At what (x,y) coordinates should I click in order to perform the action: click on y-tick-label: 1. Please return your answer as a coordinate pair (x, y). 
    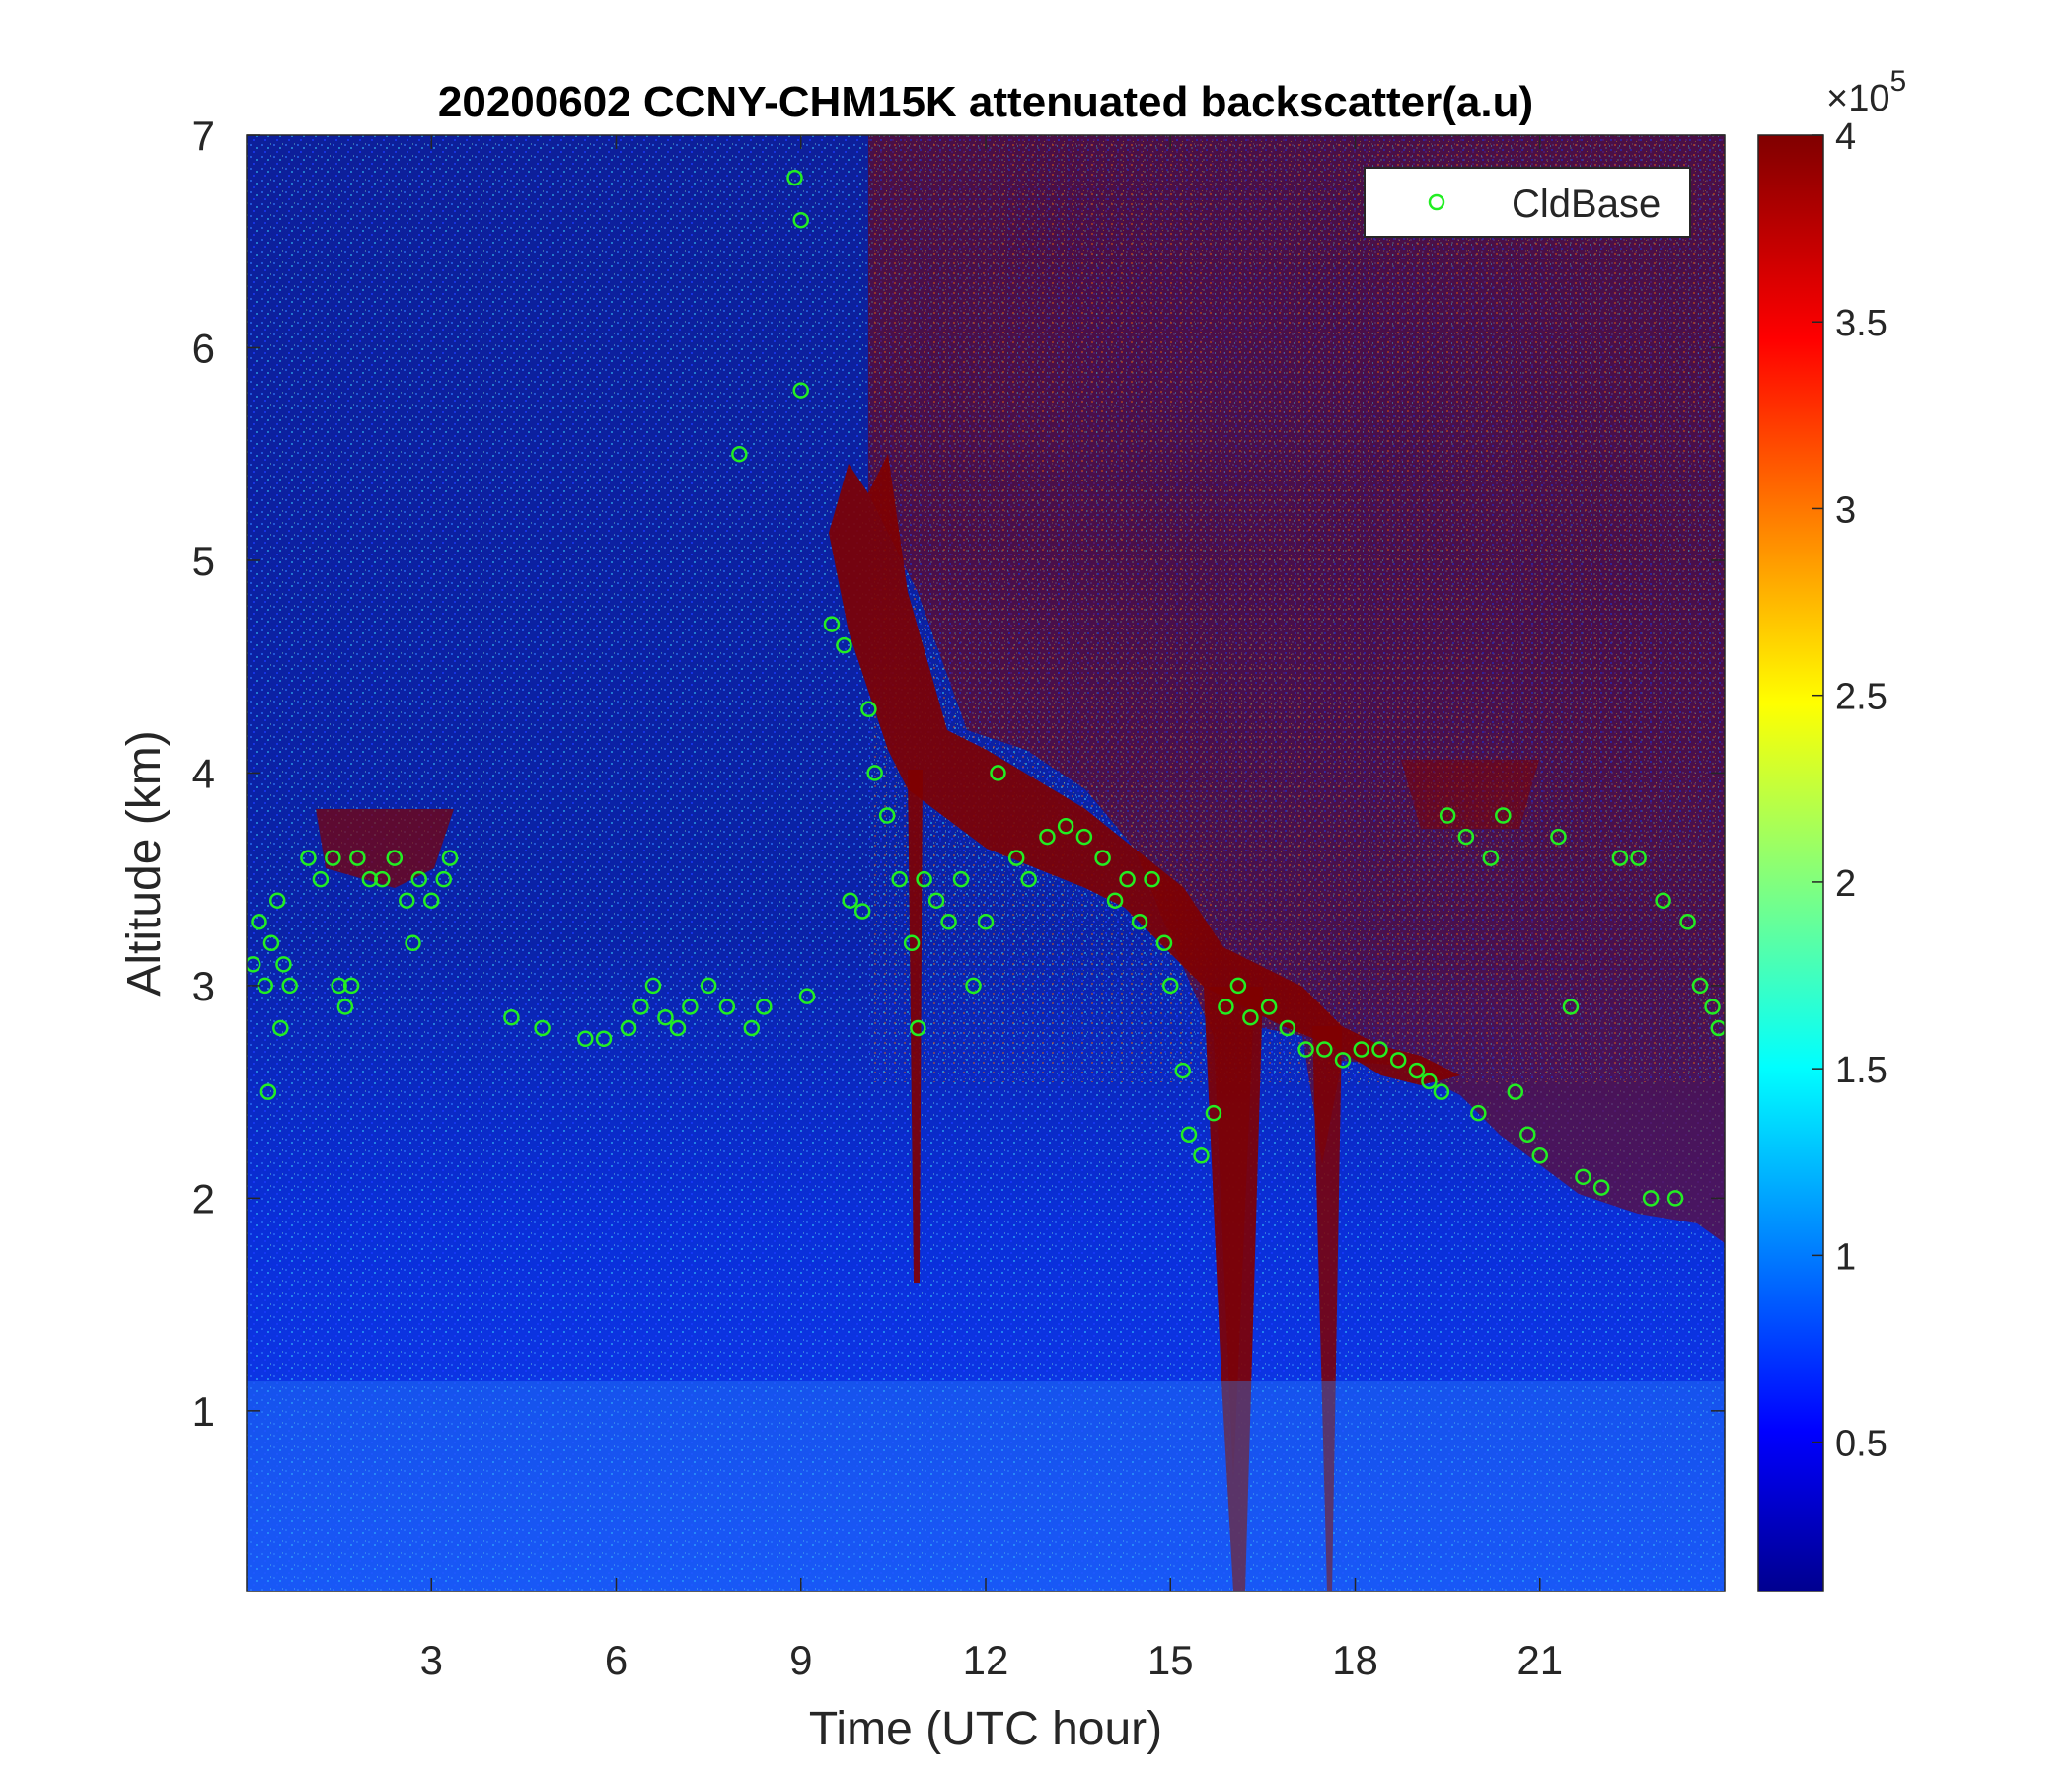
    Looking at the image, I should click on (204, 1411).